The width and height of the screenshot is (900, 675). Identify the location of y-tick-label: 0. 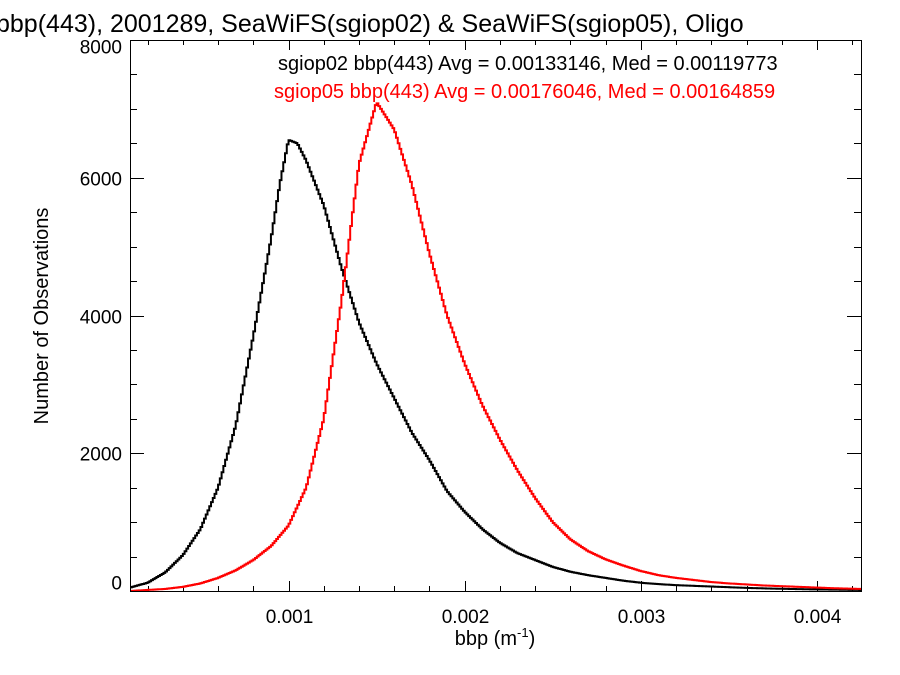
(116, 584).